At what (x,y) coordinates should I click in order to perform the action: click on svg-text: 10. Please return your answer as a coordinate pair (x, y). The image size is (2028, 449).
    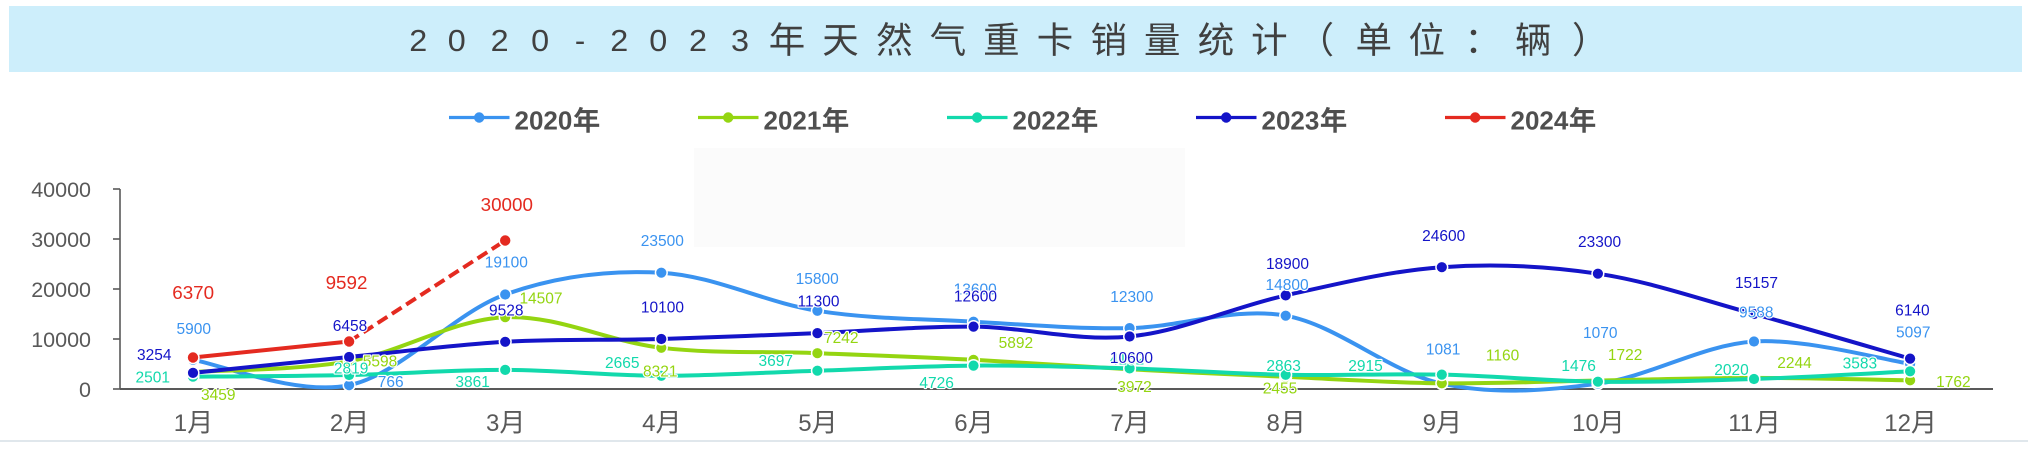
    Looking at the image, I should click on (1585, 423).